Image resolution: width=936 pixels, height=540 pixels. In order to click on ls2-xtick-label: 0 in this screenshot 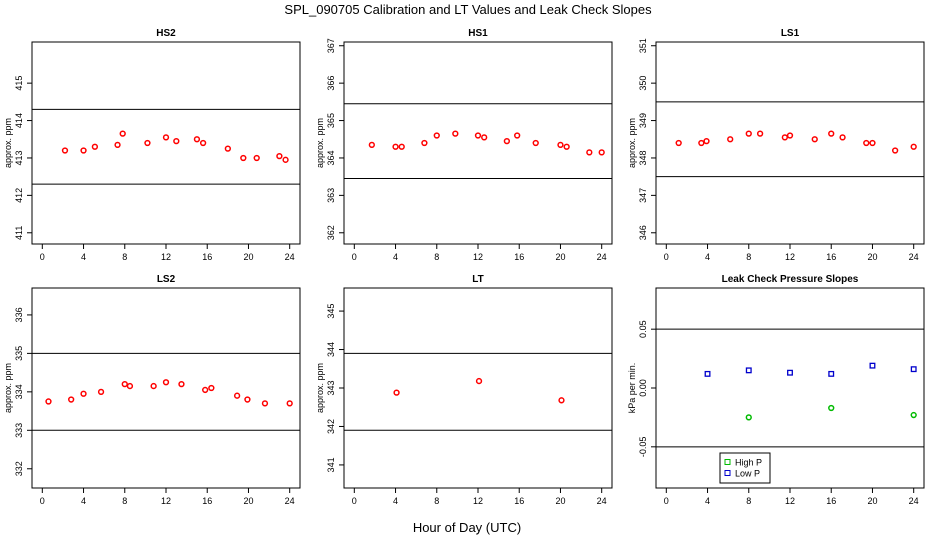, I will do `click(42, 501)`.